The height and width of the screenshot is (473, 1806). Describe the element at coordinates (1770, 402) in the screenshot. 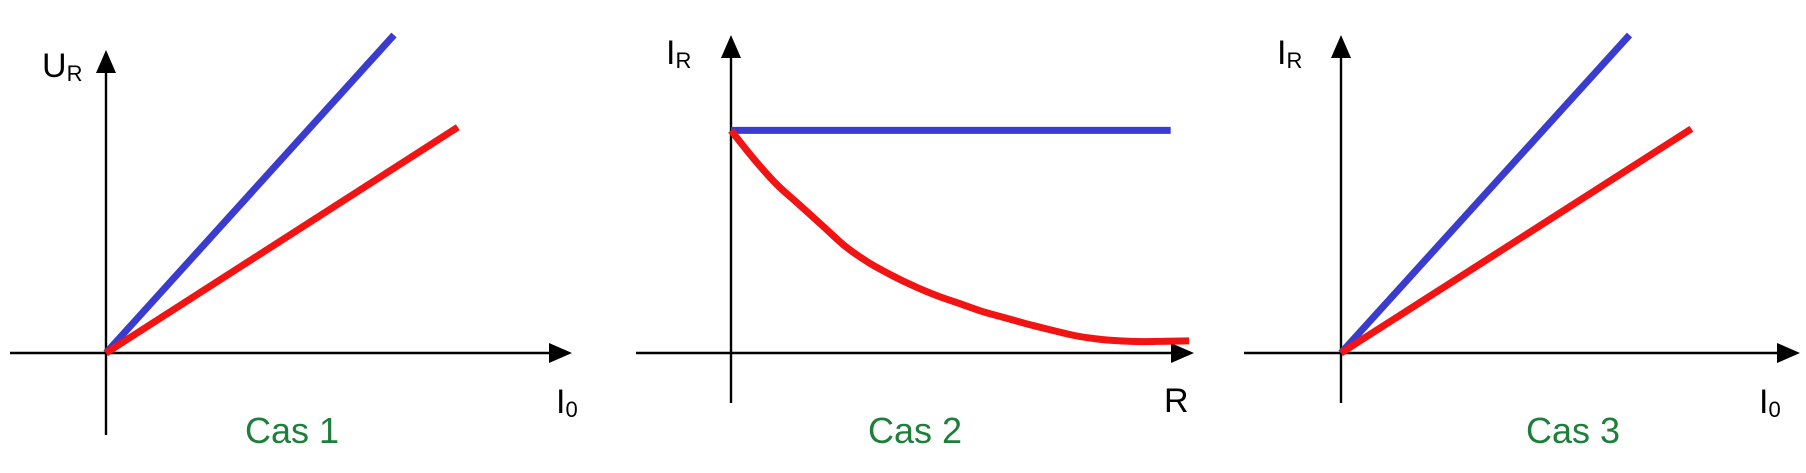

I see `x-axis-label-cas-3: I0` at that location.